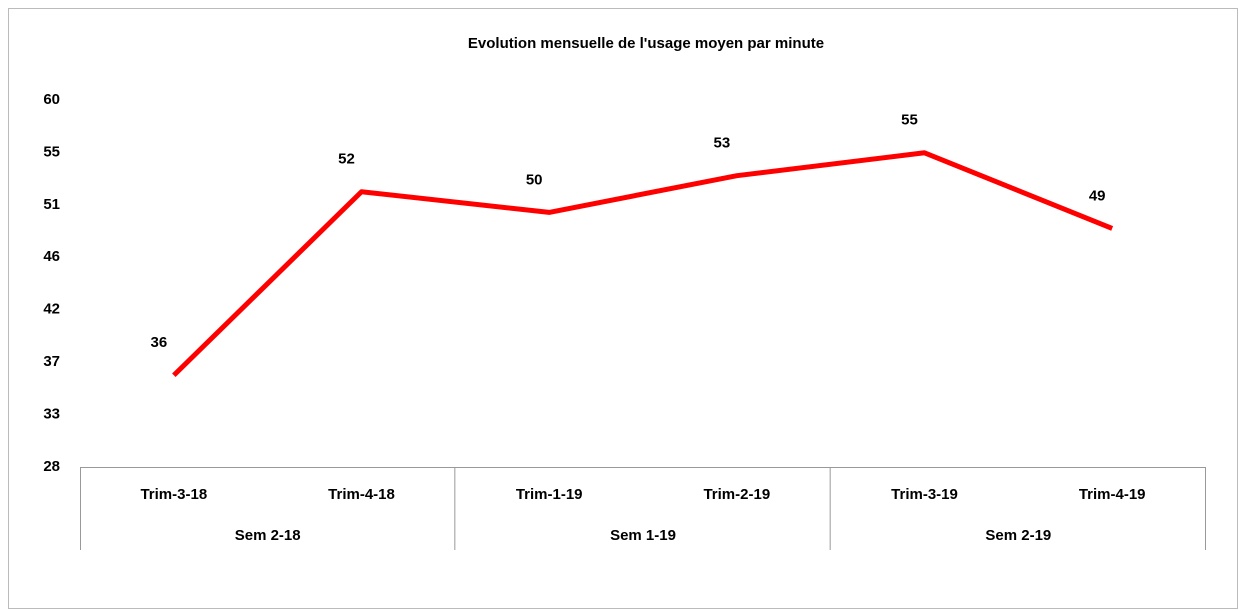 The width and height of the screenshot is (1239, 610). Describe the element at coordinates (1097, 195) in the screenshot. I see `data-label: 49` at that location.